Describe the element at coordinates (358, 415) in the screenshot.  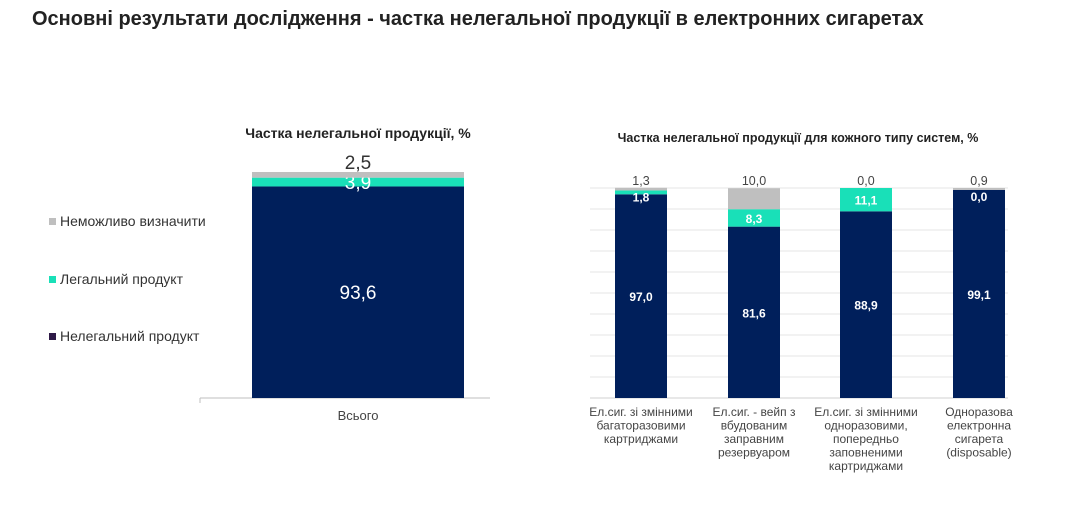
I see `category-label: Всього` at that location.